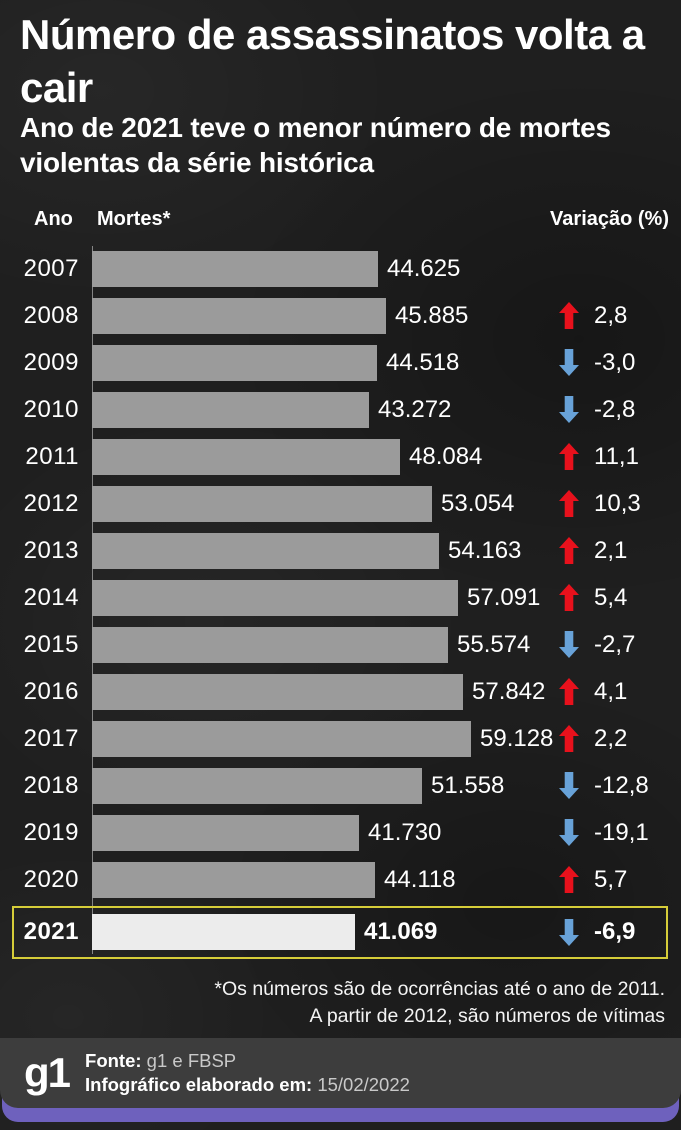  I want to click on variation-value: 4,1, so click(611, 691).